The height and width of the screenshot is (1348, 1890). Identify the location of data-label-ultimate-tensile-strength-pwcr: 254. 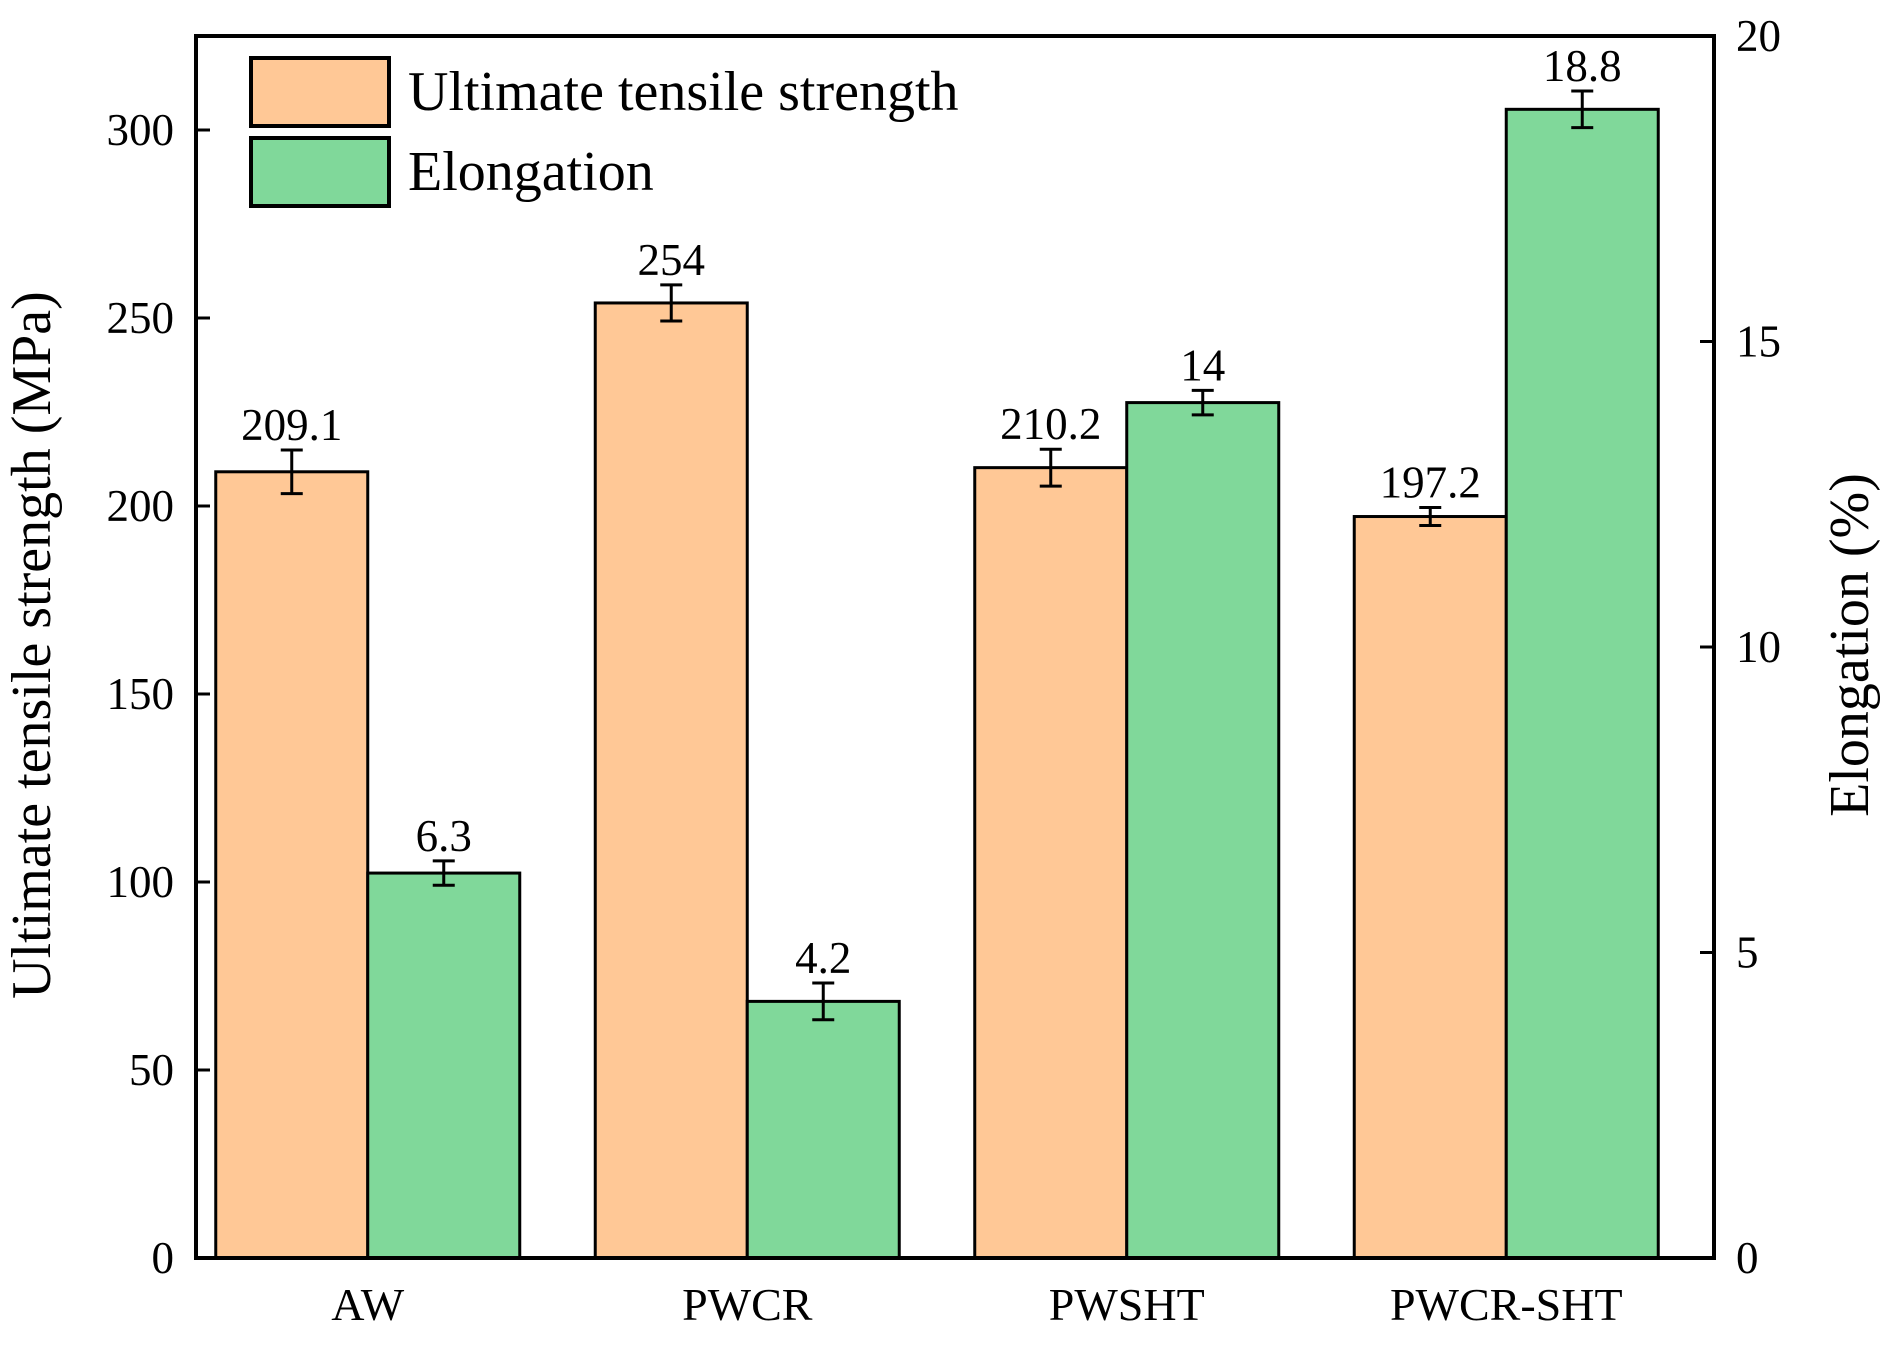
(672, 260).